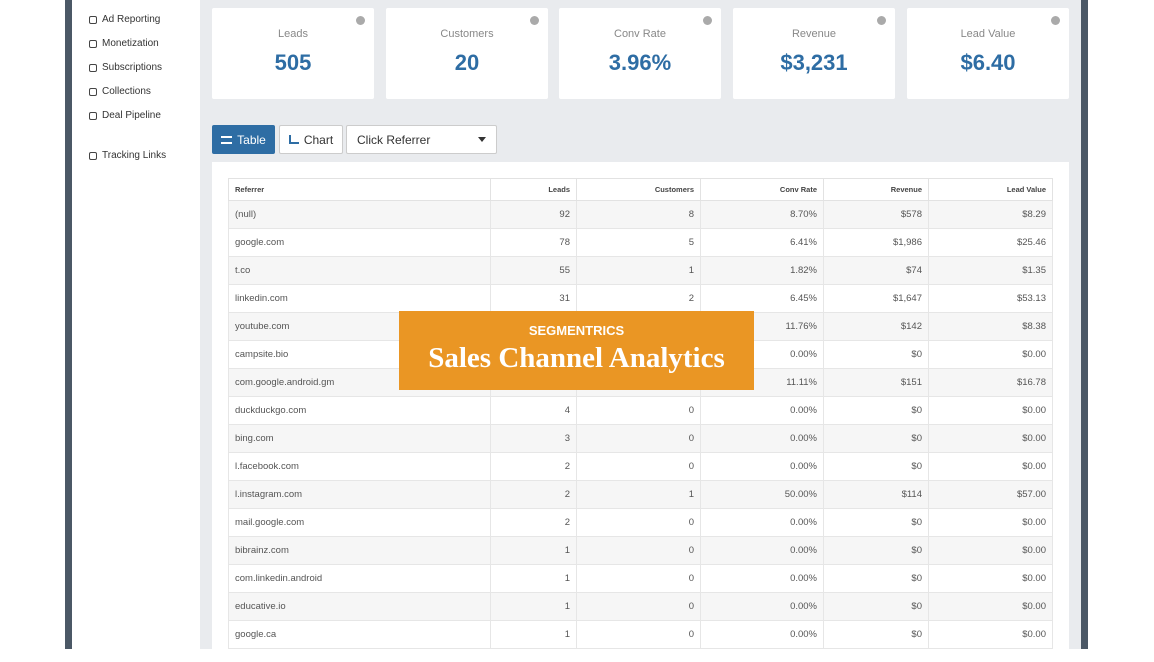 The height and width of the screenshot is (662, 1154). What do you see at coordinates (467, 34) in the screenshot?
I see `kpi-label: Customers` at bounding box center [467, 34].